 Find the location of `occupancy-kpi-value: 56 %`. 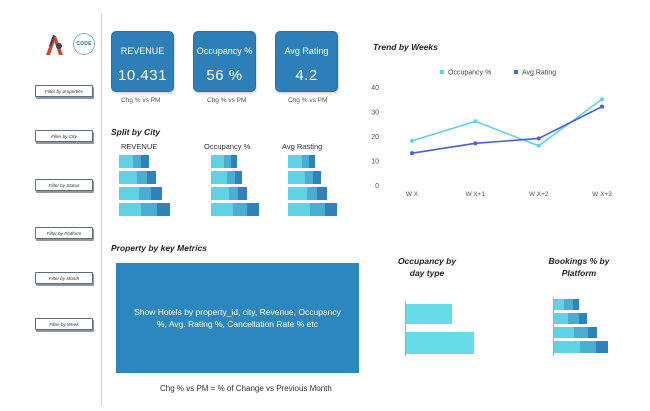

occupancy-kpi-value: 56 % is located at coordinates (224, 75).